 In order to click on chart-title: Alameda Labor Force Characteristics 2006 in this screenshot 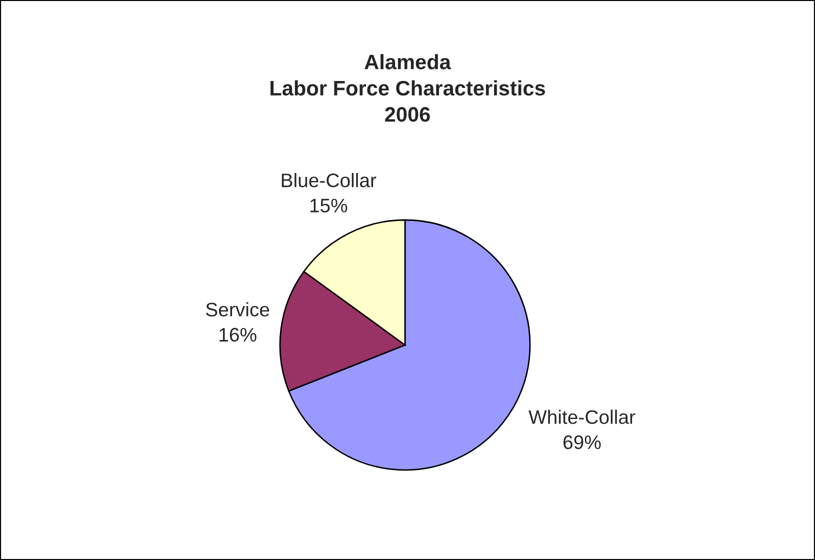, I will do `click(408, 88)`.